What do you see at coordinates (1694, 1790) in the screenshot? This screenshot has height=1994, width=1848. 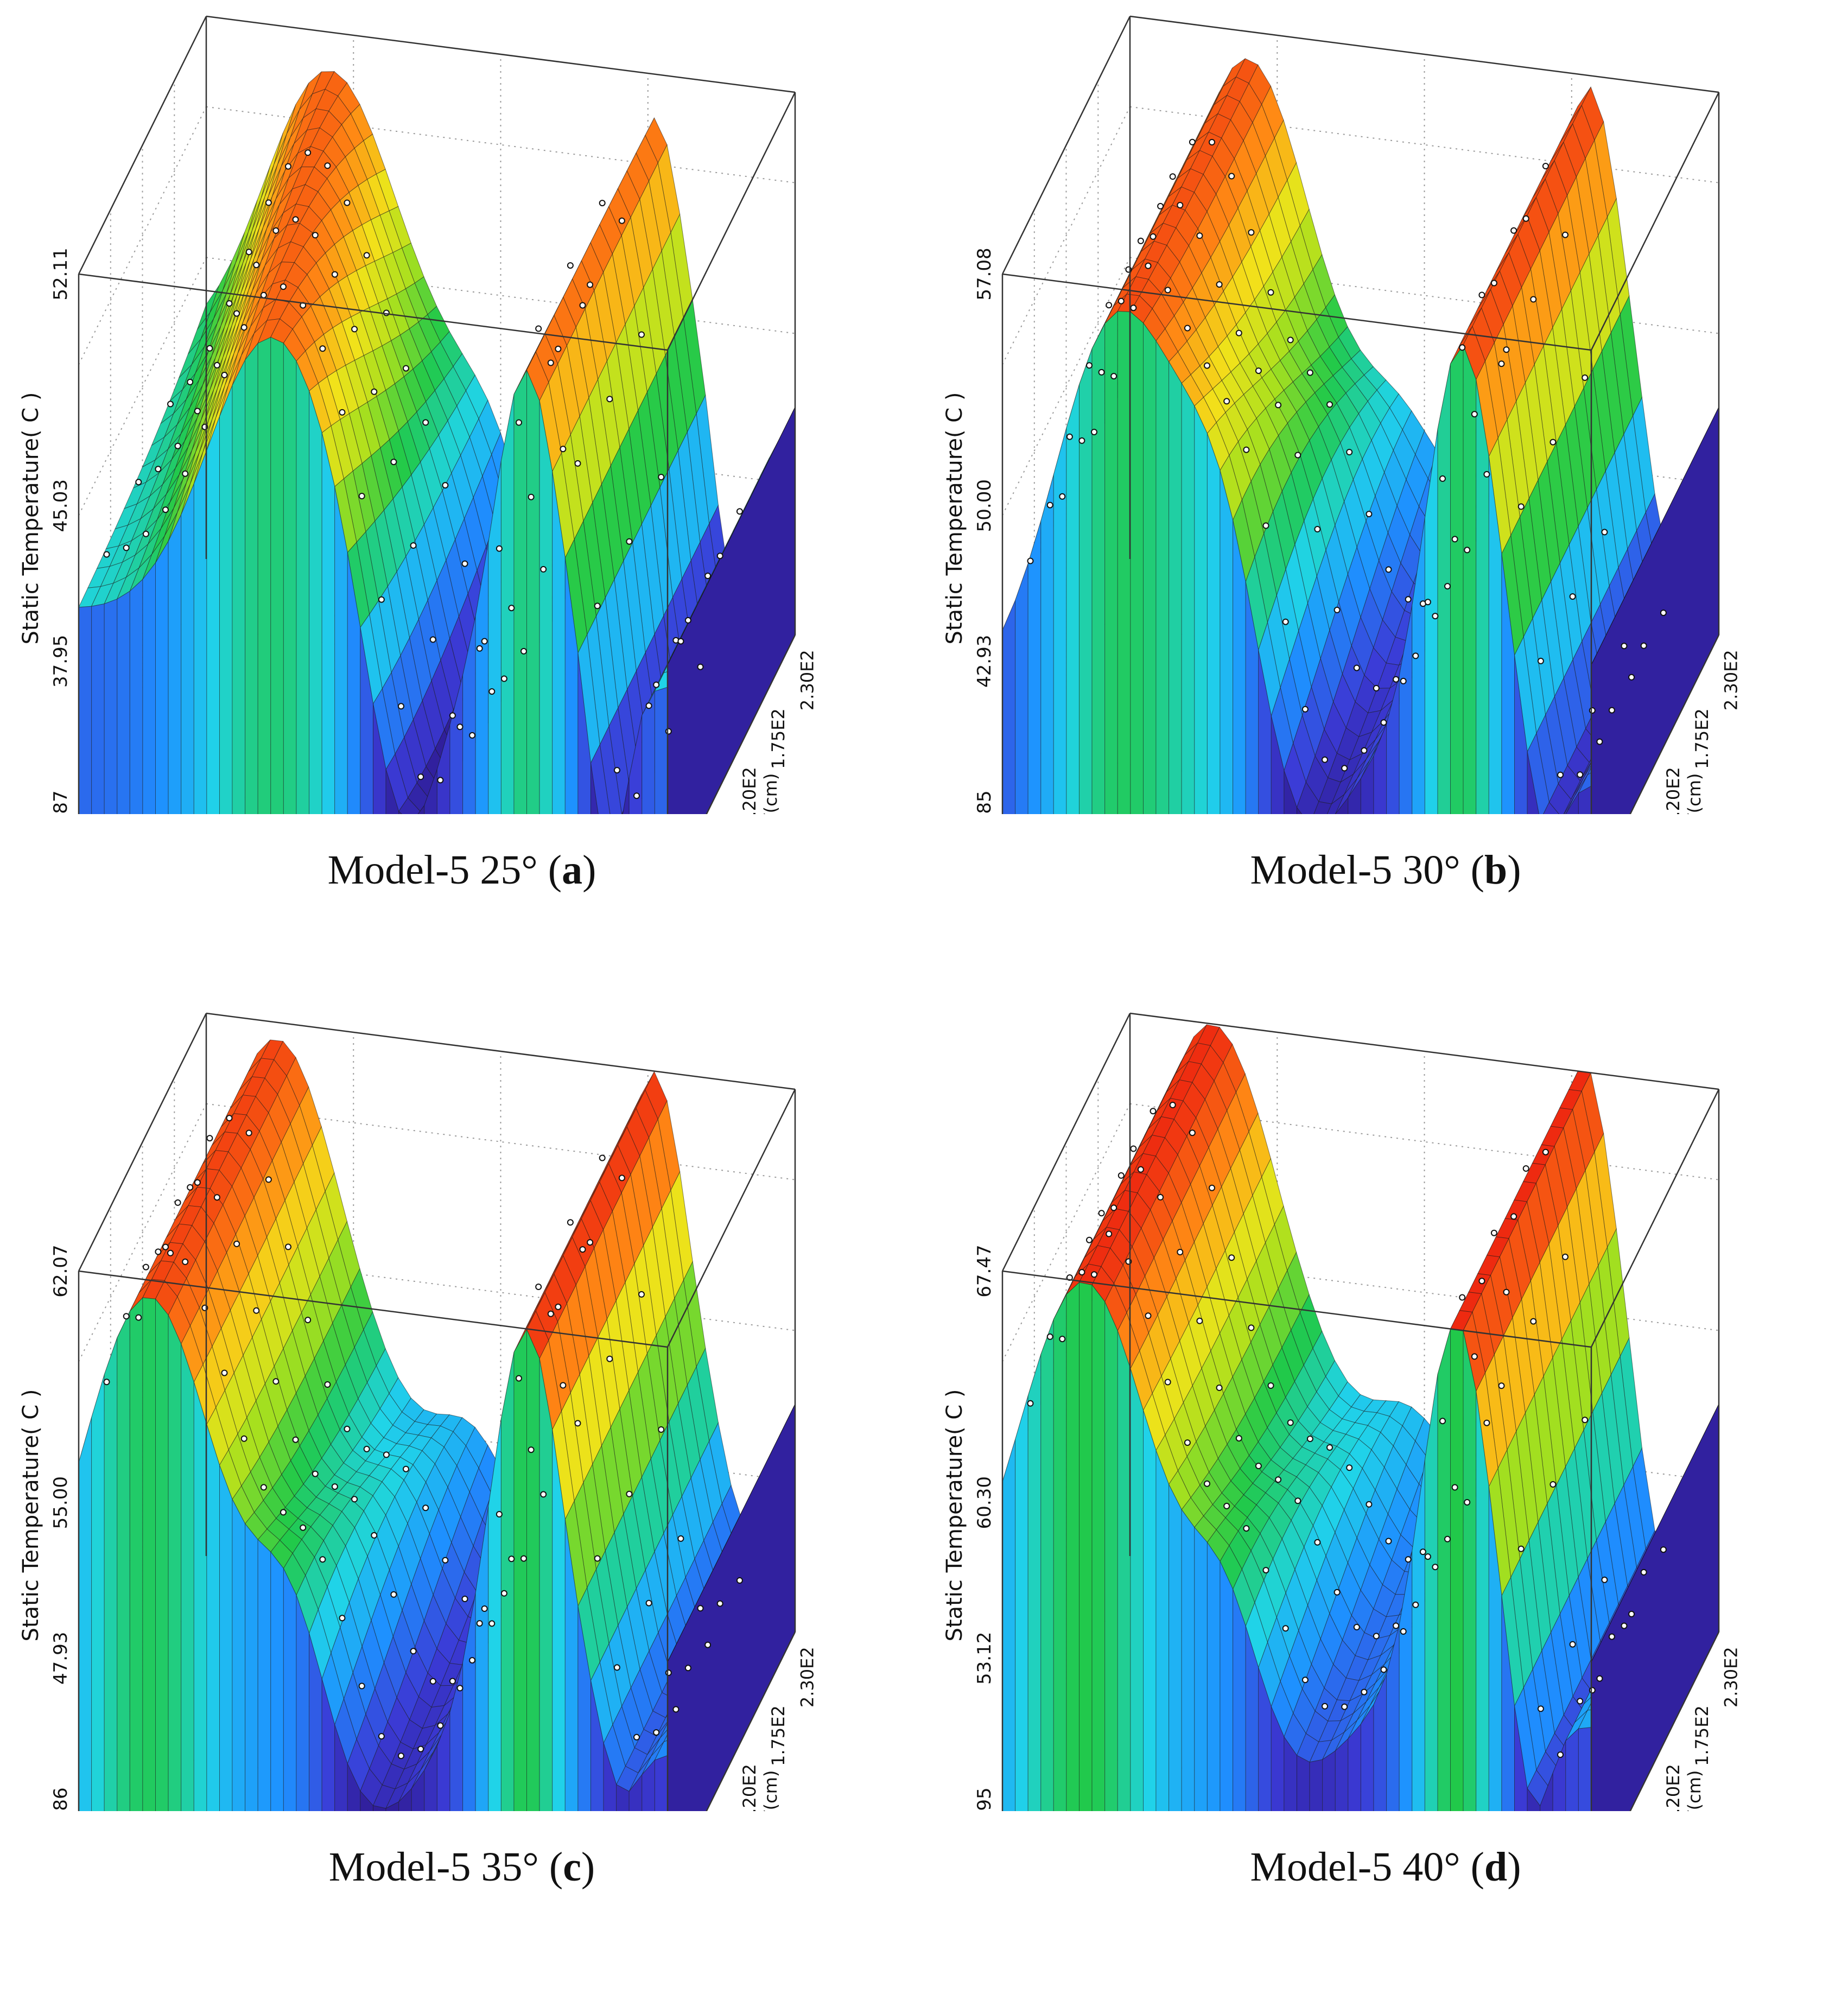 I see `y-axis-label: Y(cm)` at bounding box center [1694, 1790].